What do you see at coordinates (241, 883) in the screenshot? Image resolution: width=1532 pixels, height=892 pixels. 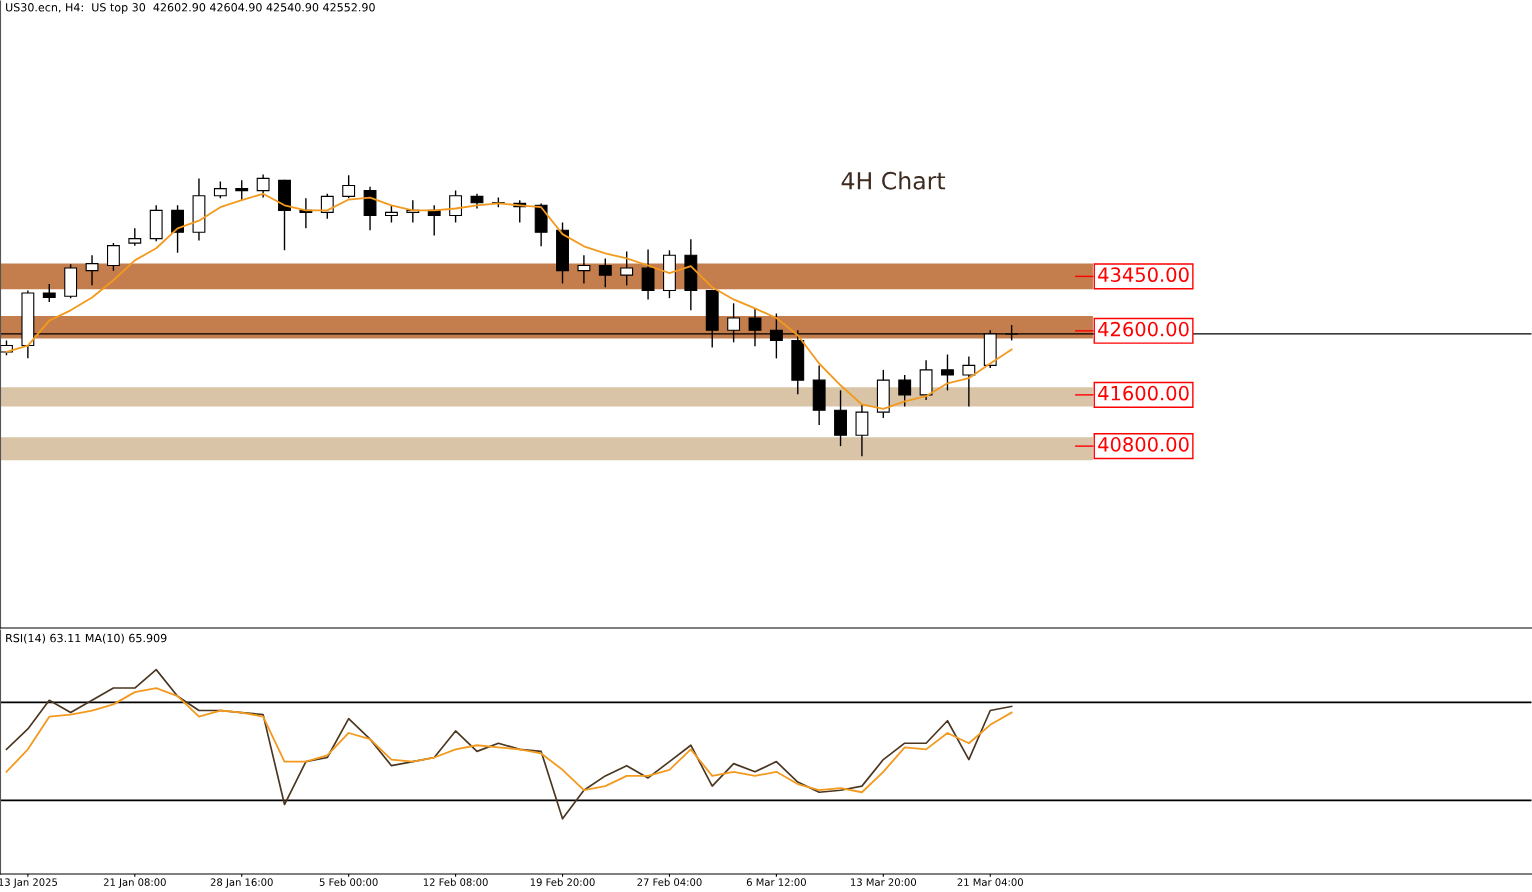 I see `x-tick-label: 28 Jan 16:00` at bounding box center [241, 883].